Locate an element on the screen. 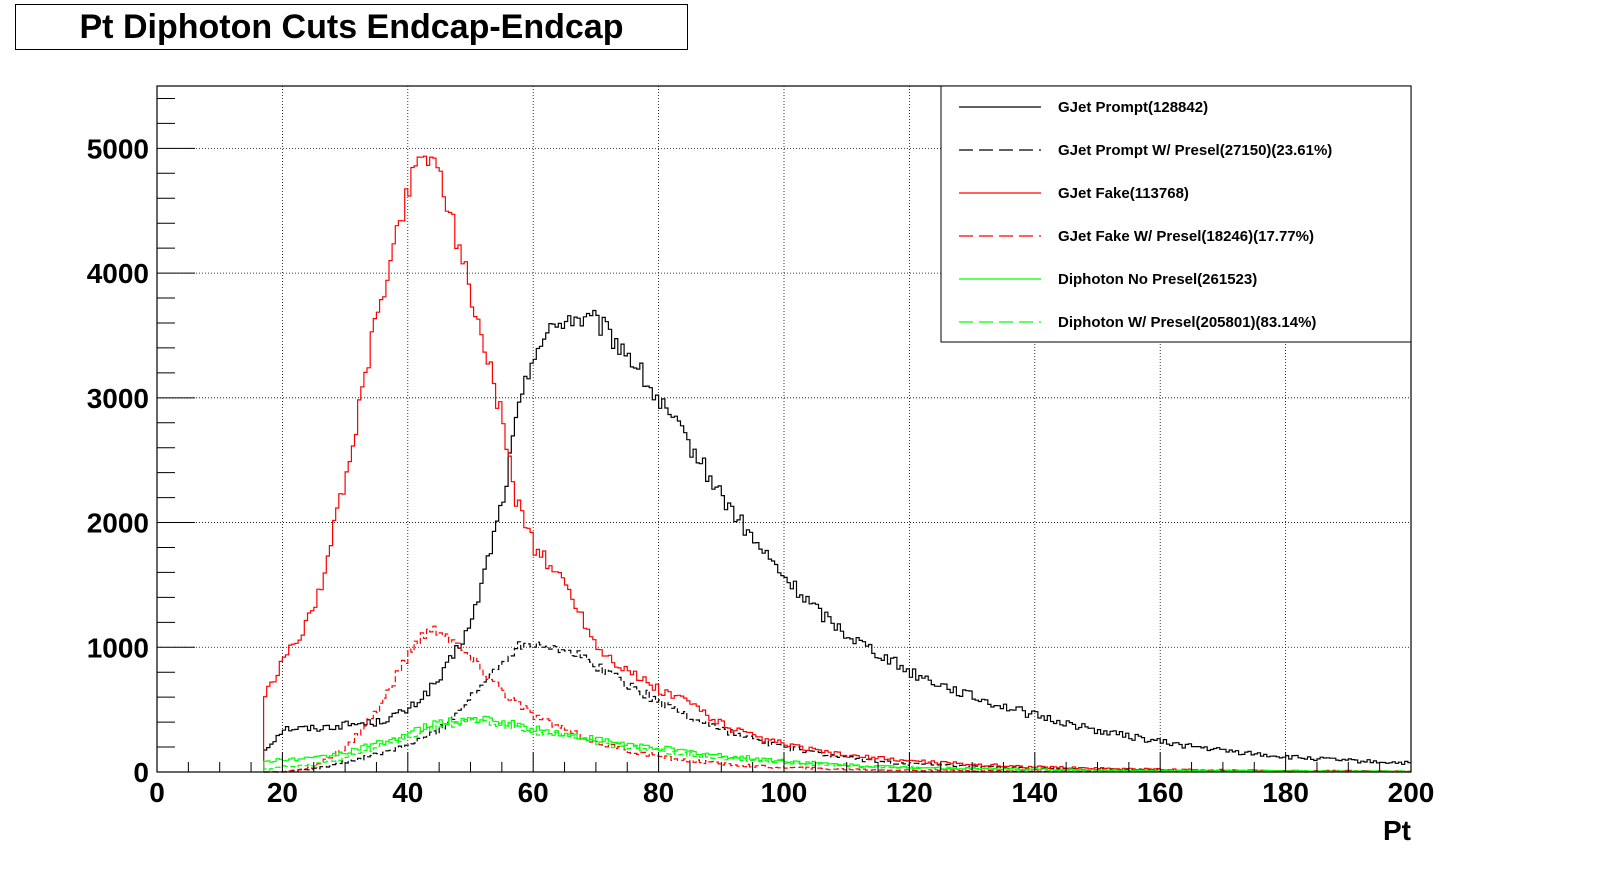 This screenshot has height=874, width=1598. y-tick-label: 1000 is located at coordinates (118, 647).